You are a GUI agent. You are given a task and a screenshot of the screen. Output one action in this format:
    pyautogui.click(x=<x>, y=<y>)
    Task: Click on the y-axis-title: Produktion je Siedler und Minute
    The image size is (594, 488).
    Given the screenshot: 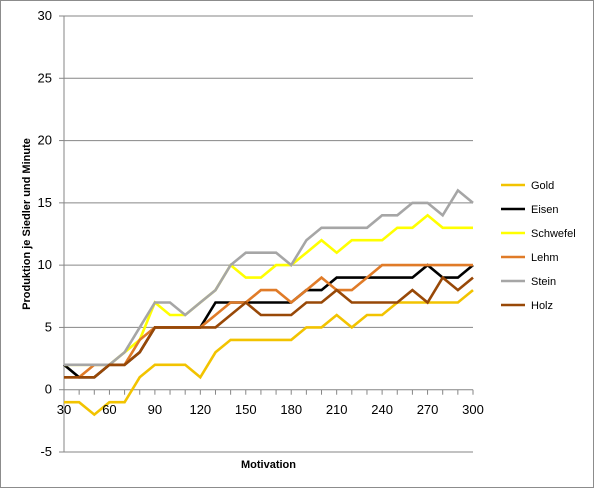 What is the action you would take?
    pyautogui.click(x=27, y=224)
    